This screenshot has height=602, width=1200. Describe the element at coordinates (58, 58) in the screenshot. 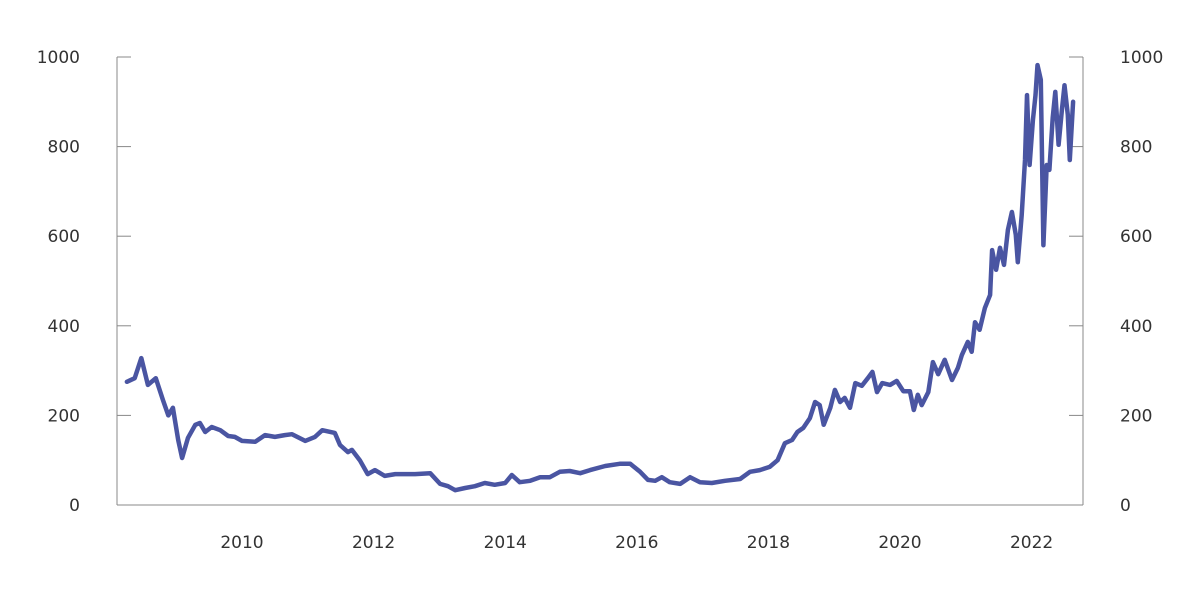

I see `left-y-tick-label: 1000` at that location.